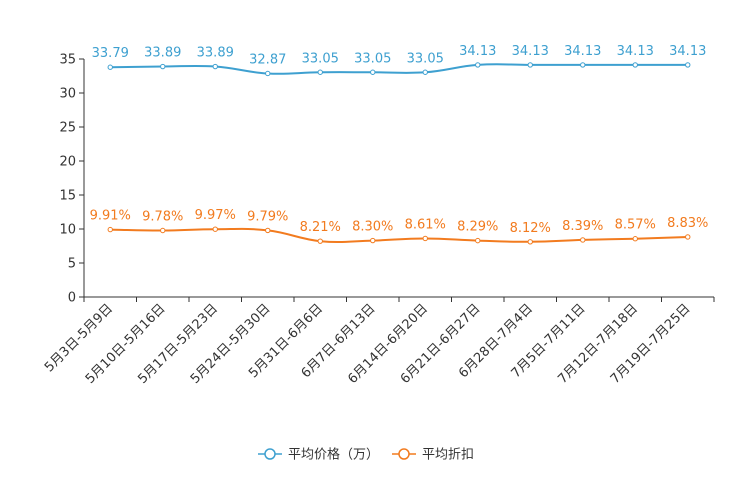  I want to click on y-tick-label: 0, so click(72, 298).